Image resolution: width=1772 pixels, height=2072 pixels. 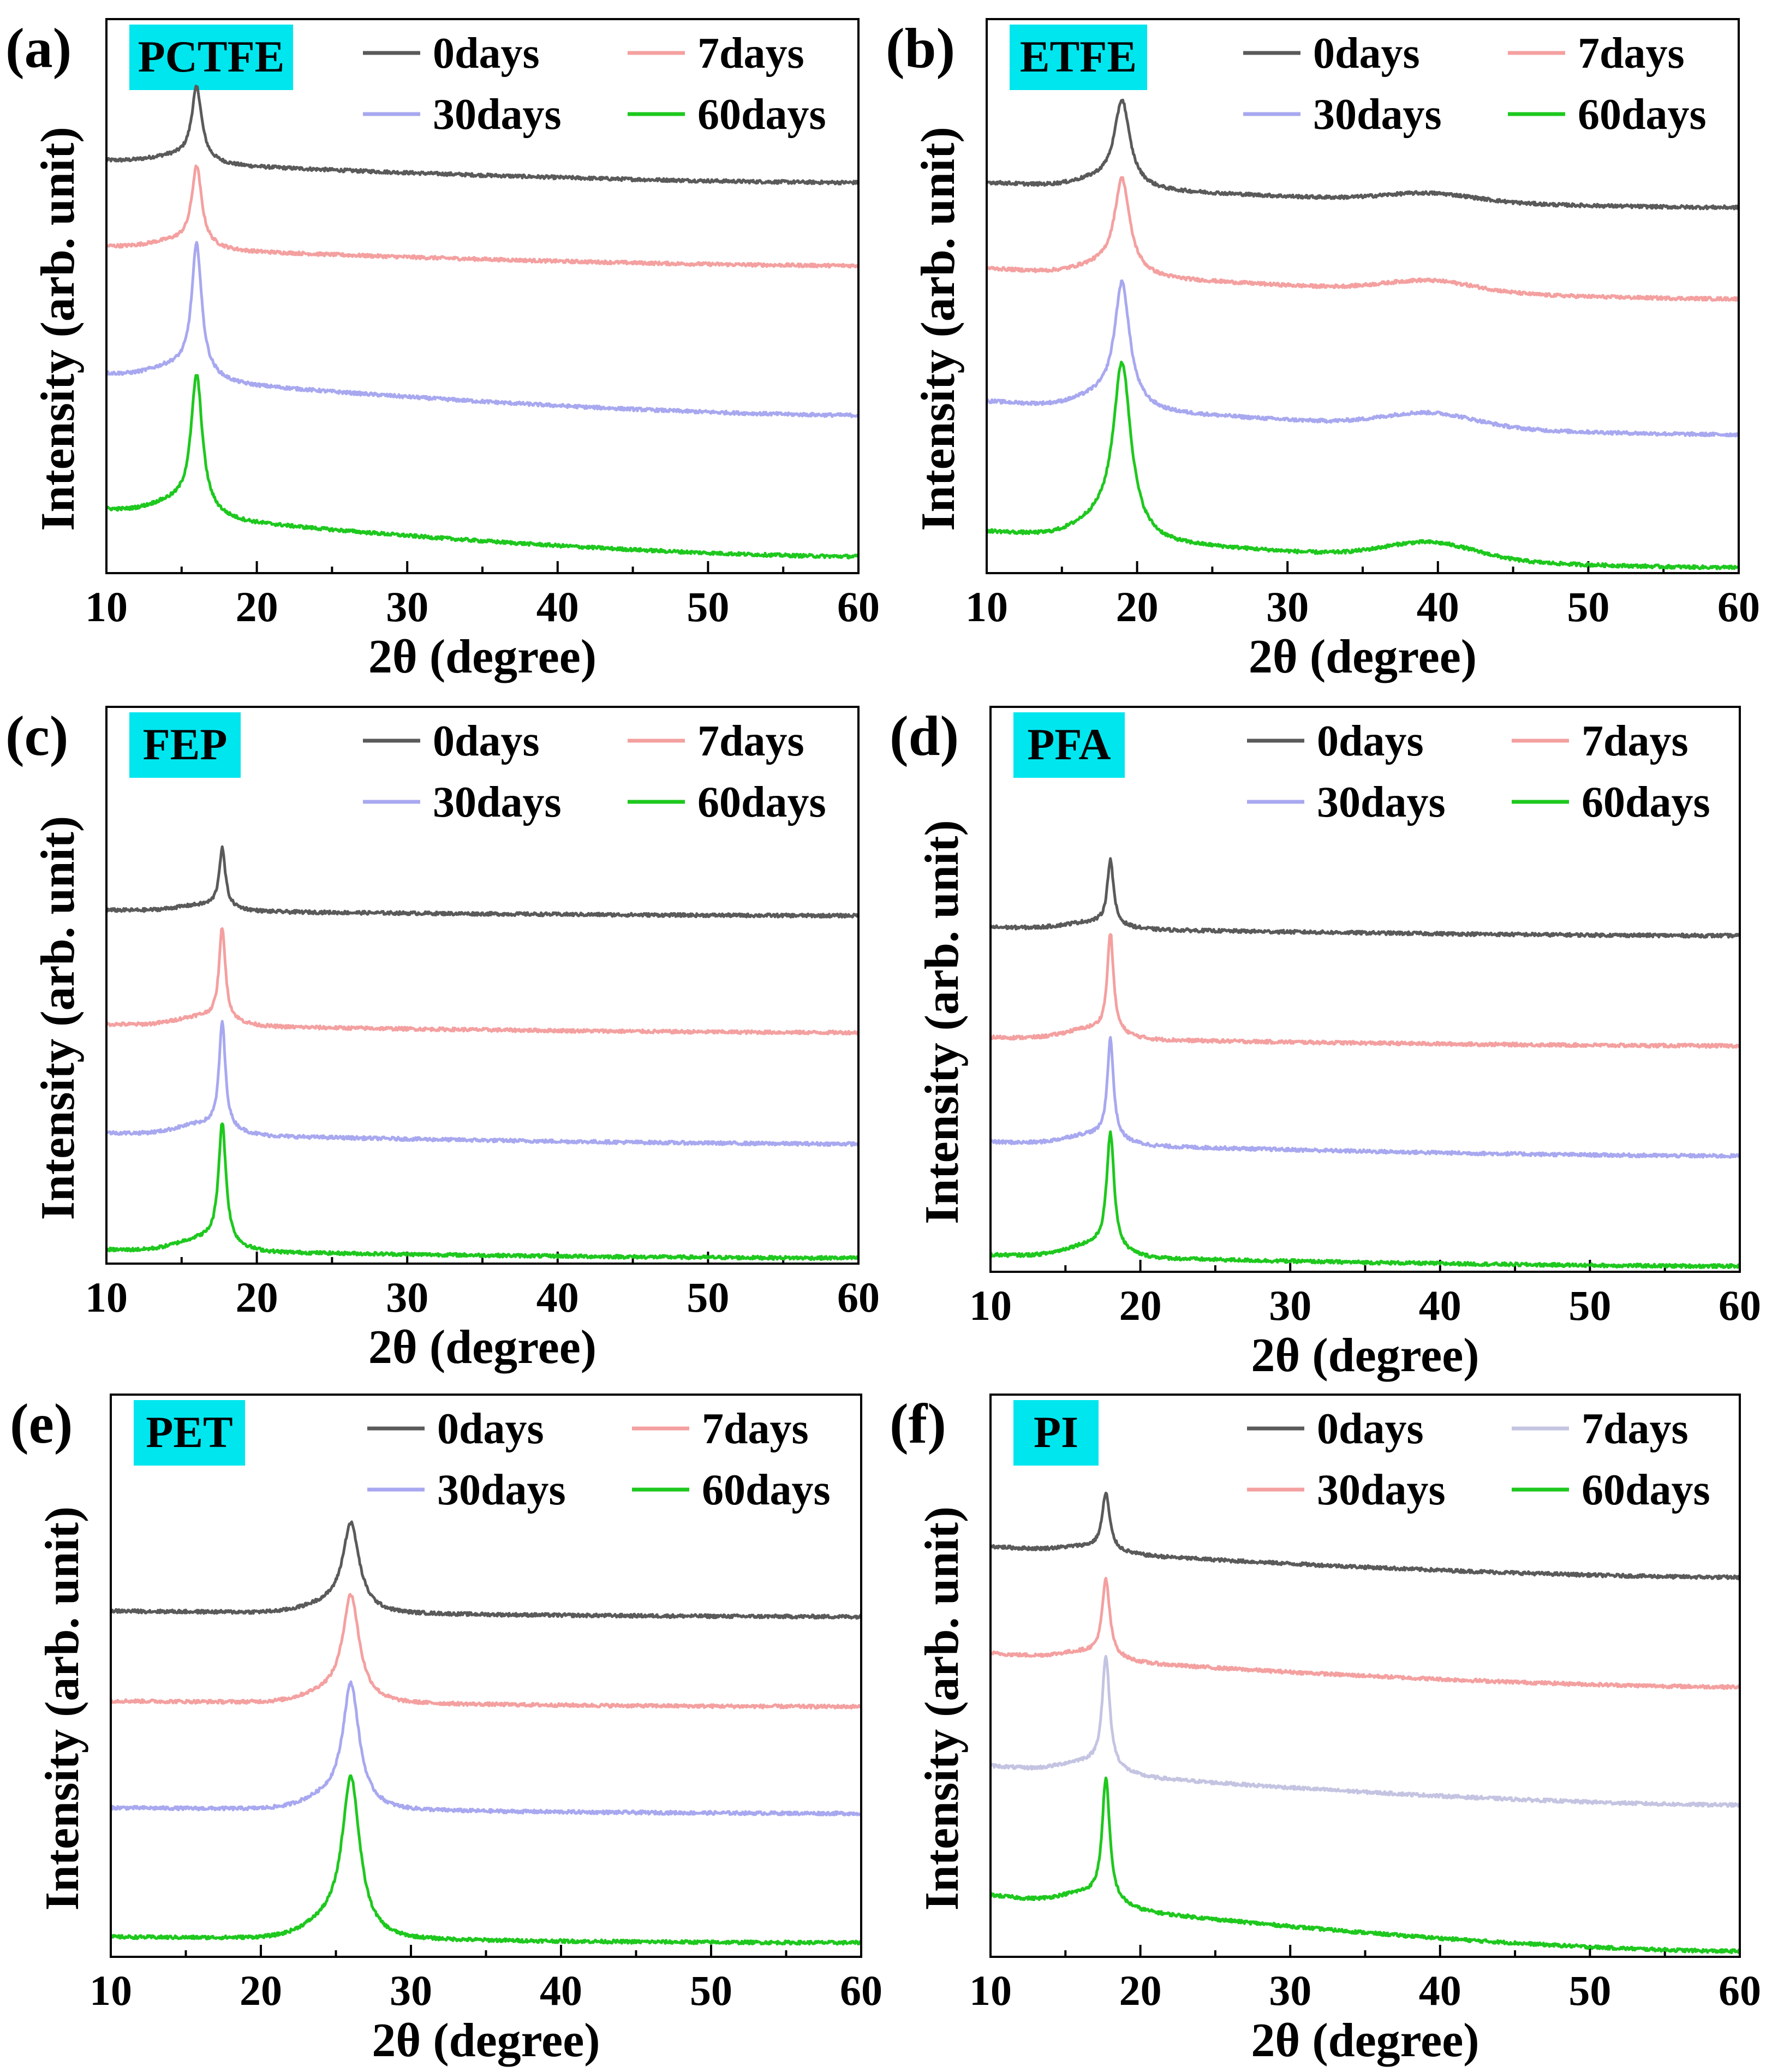 I want to click on material-label: PI, so click(x=1056, y=1432).